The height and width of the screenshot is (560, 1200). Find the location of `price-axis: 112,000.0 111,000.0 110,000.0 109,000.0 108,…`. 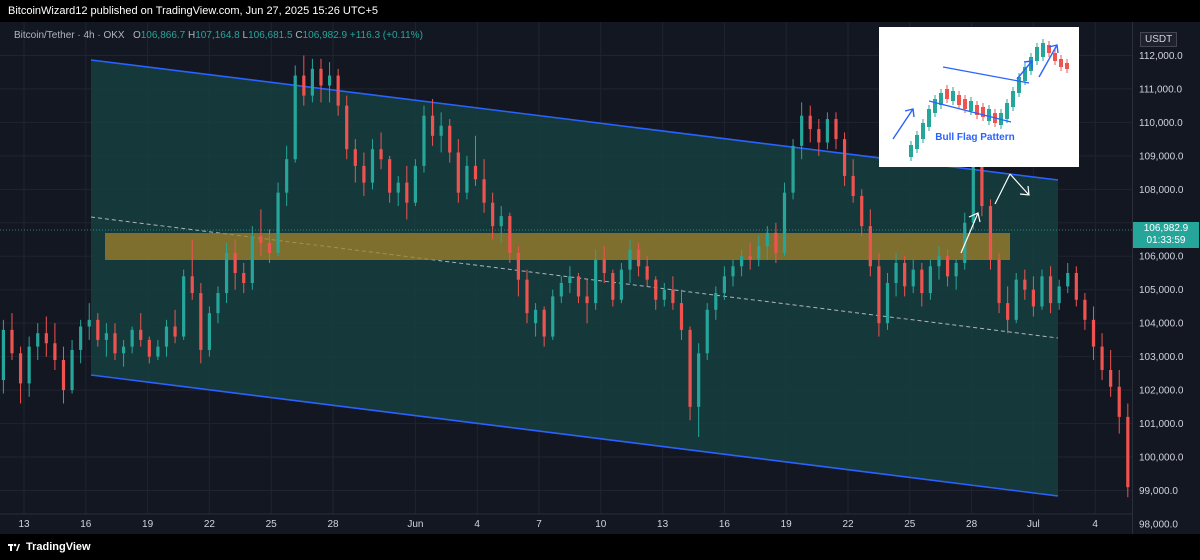

price-axis: 112,000.0 111,000.0 110,000.0 109,000.0 108,… is located at coordinates (1166, 278).